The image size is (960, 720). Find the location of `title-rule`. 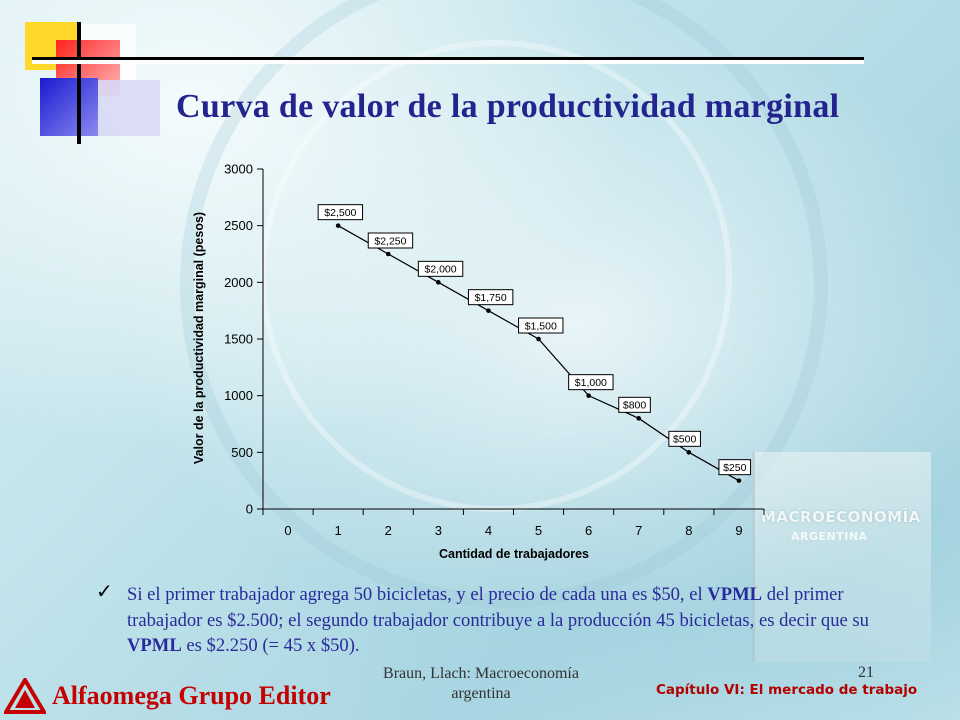

title-rule is located at coordinates (448, 60).